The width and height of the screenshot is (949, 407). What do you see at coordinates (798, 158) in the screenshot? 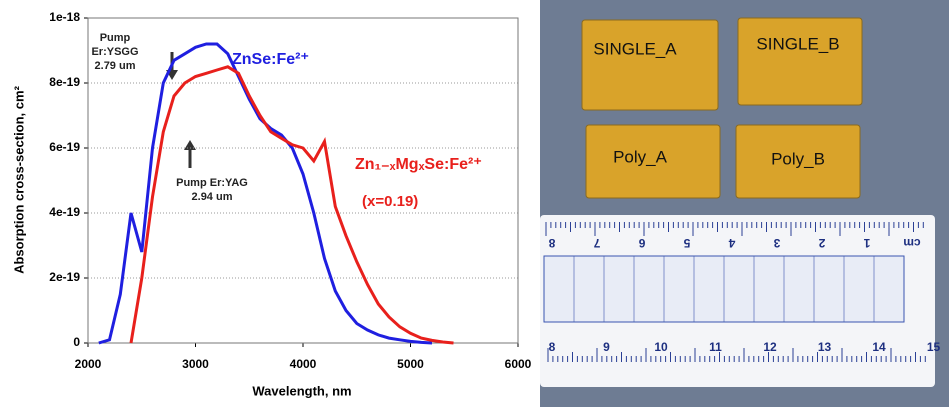
I see `crystal-label: Poly_B` at bounding box center [798, 158].